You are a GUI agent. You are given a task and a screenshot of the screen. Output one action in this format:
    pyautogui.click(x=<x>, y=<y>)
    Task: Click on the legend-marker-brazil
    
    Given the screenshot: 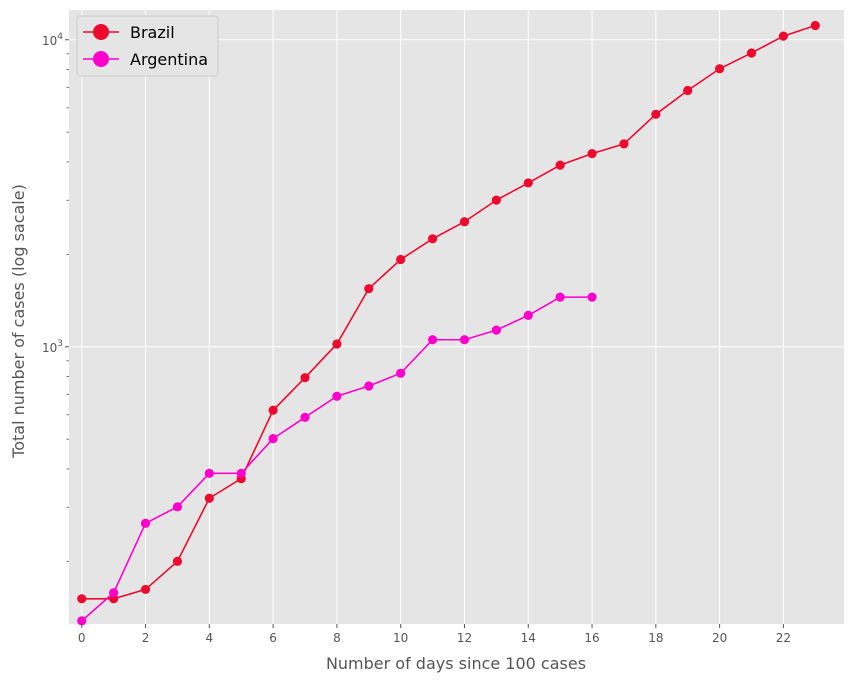 What is the action you would take?
    pyautogui.click(x=101, y=32)
    